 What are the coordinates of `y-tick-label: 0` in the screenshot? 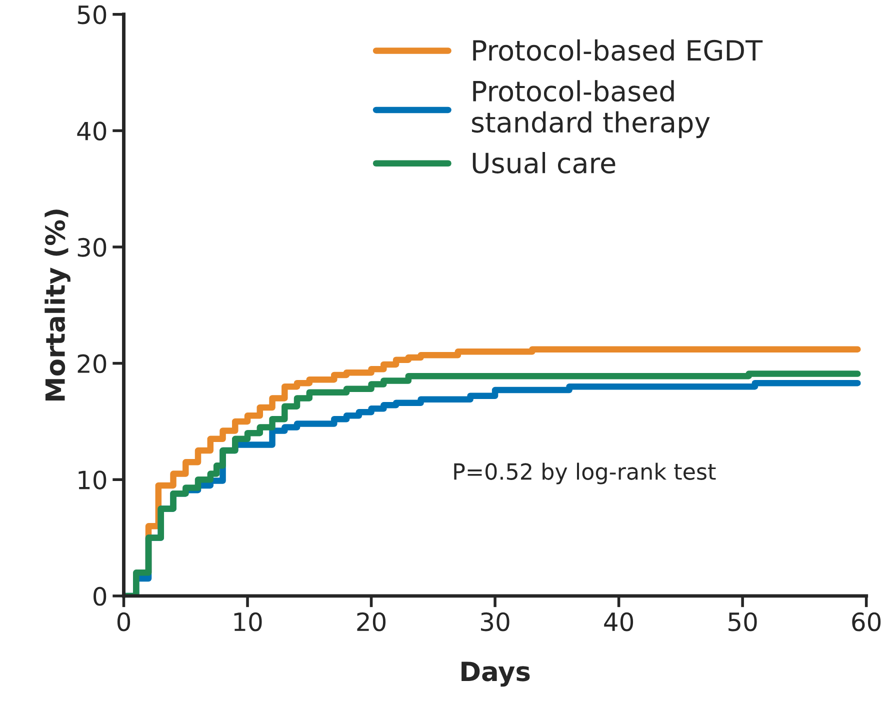 It's located at (100, 596).